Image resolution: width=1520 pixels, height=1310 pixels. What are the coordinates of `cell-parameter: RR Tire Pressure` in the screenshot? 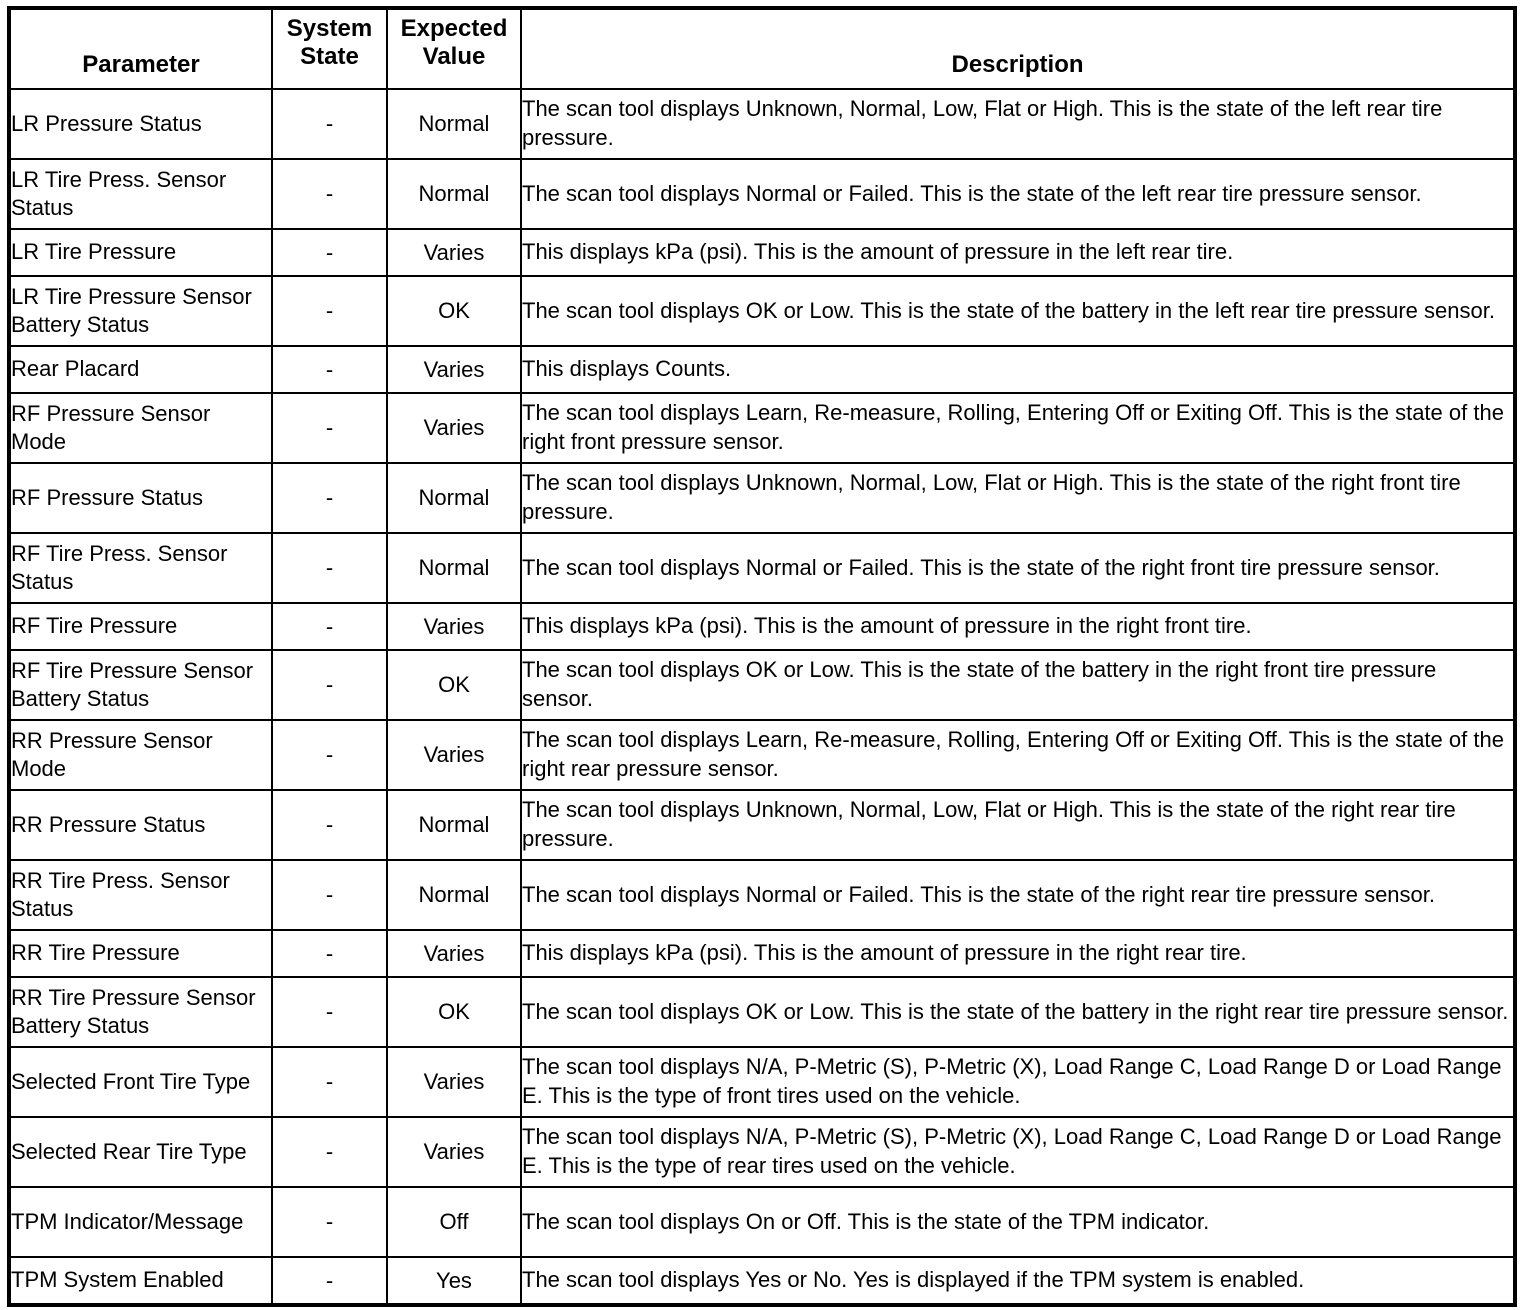 It's located at (140, 953).